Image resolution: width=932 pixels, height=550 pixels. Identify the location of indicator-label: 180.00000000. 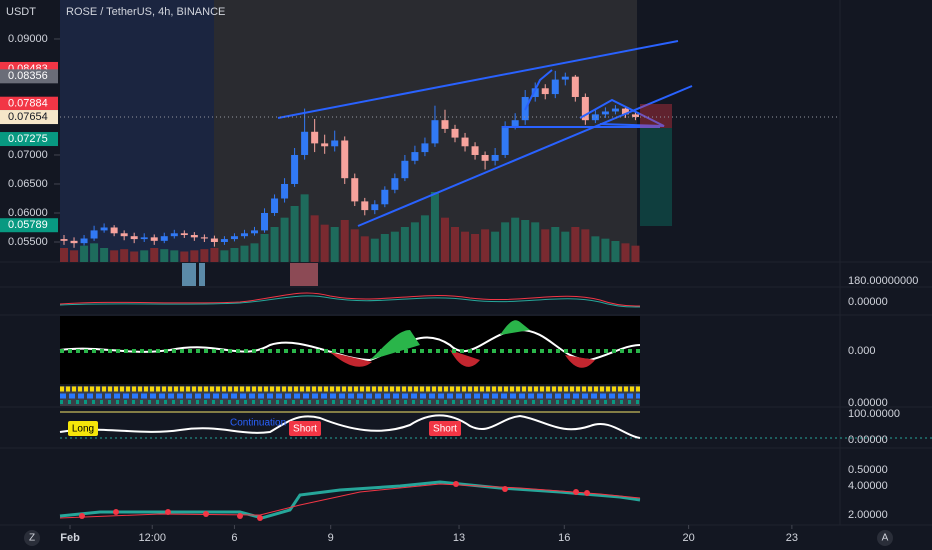
(883, 281).